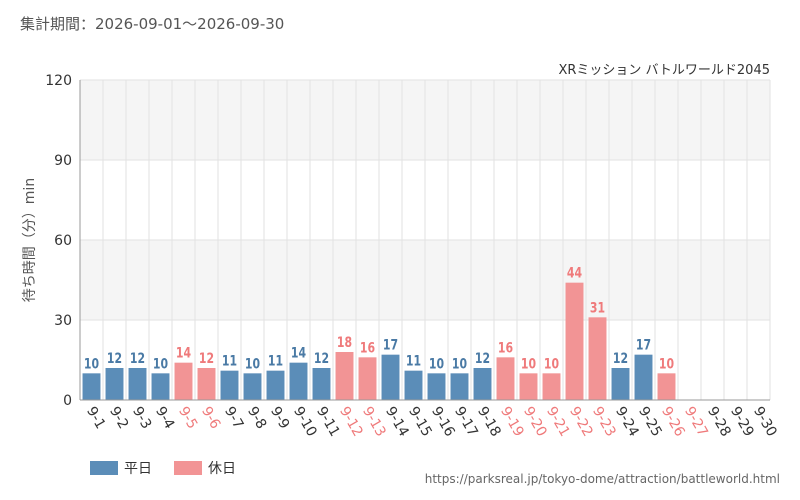 The image size is (800, 500). What do you see at coordinates (210, 418) in the screenshot?
I see `x-tick-label: 9-6` at bounding box center [210, 418].